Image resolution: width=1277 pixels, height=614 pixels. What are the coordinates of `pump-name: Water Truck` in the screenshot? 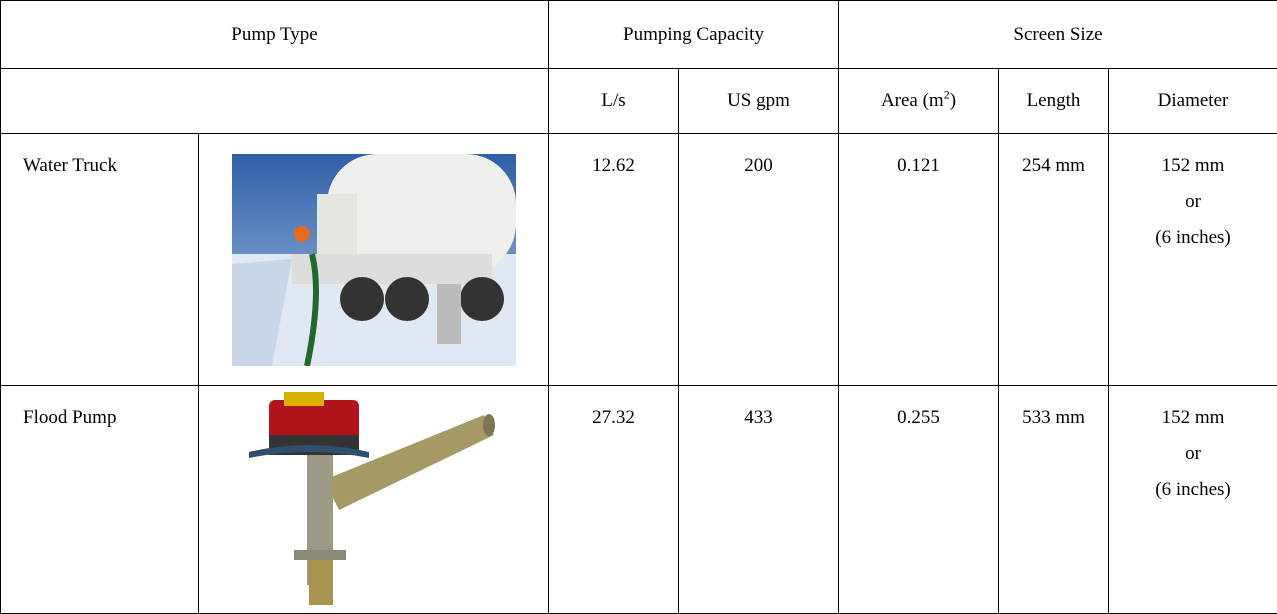 It's located at (100, 260).